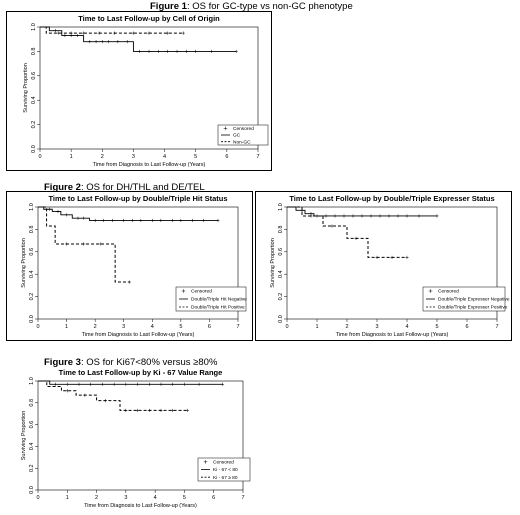 This screenshot has height=515, width=520. What do you see at coordinates (225, 470) in the screenshot?
I see `legend-label: Ki - 67 < 80` at bounding box center [225, 470].